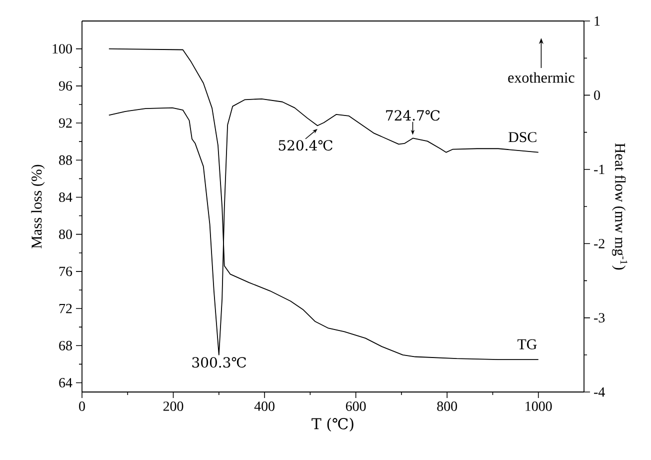 This screenshot has width=651, height=460. I want to click on series-label: DSC, so click(522, 137).